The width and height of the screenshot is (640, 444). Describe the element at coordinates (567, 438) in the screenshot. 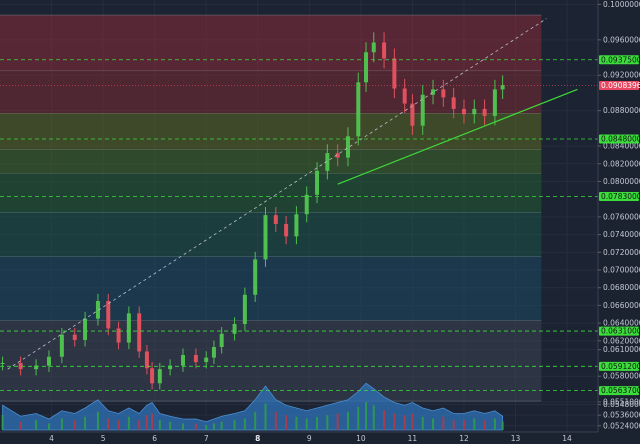

I see `x-tick-label: 14` at that location.